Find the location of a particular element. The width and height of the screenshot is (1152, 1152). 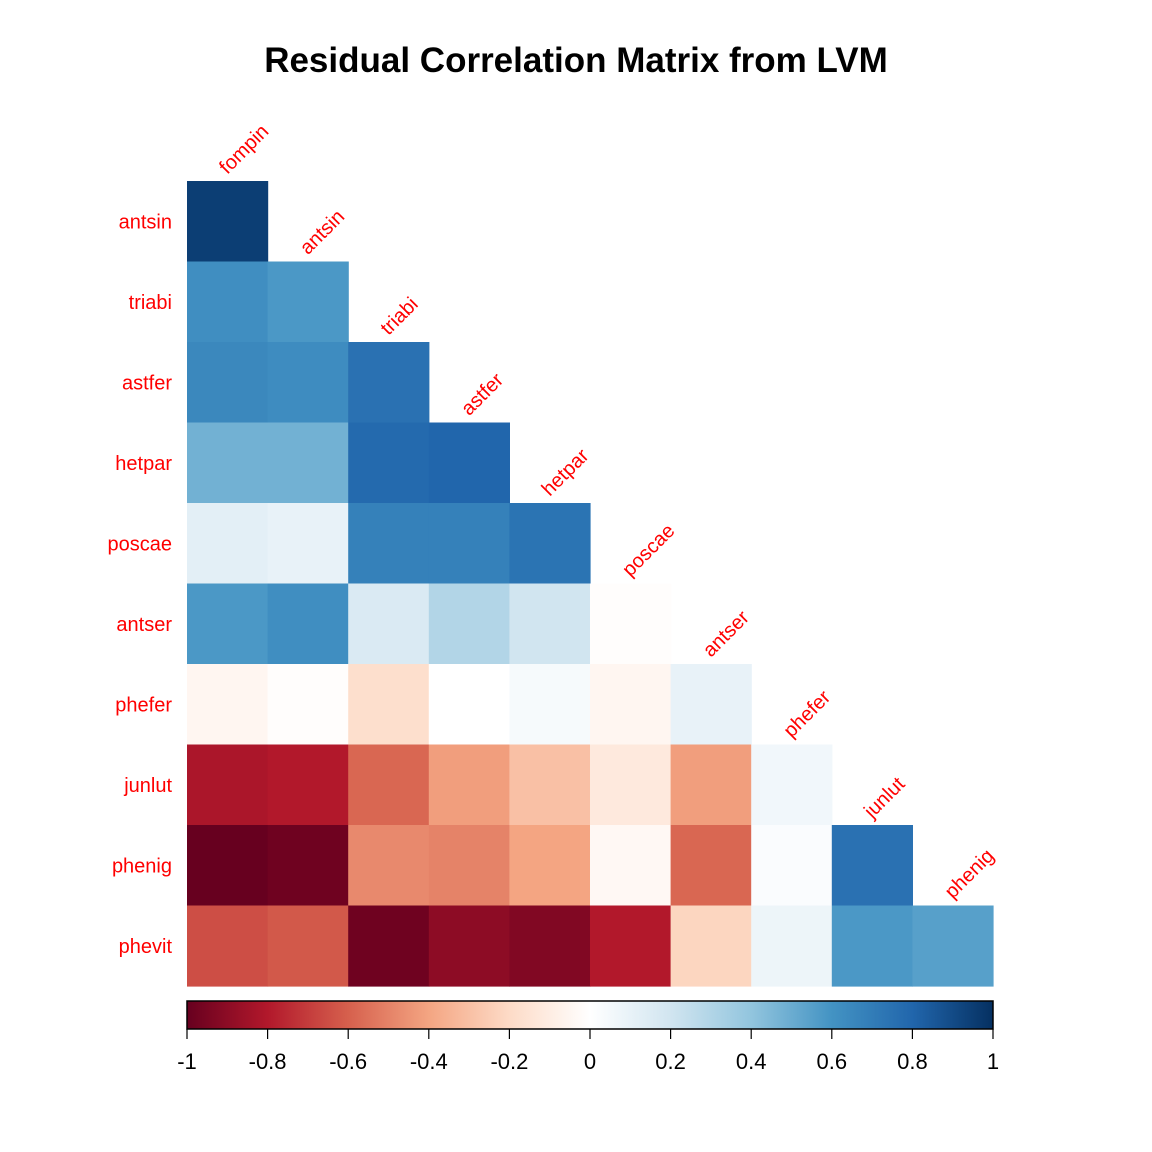

heatmap-cell-phefer-poscae is located at coordinates (631, 705).